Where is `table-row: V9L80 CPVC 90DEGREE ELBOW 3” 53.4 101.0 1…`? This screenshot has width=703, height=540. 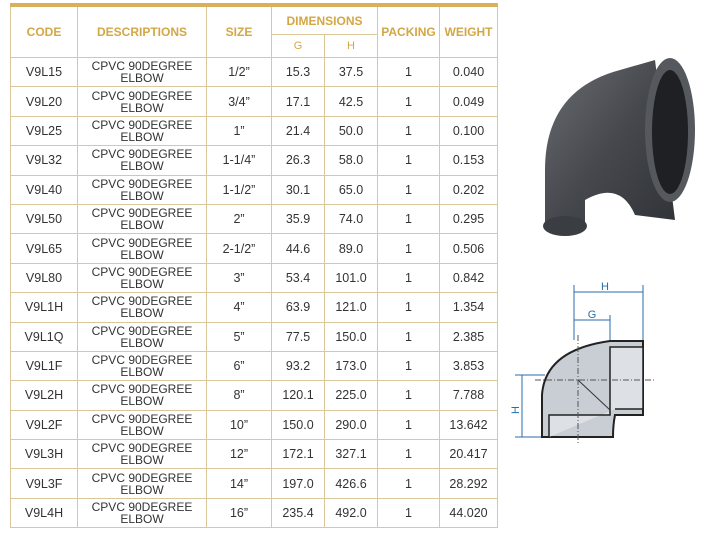 table-row: V9L80 CPVC 90DEGREE ELBOW 3” 53.4 101.0 1… is located at coordinates (254, 278).